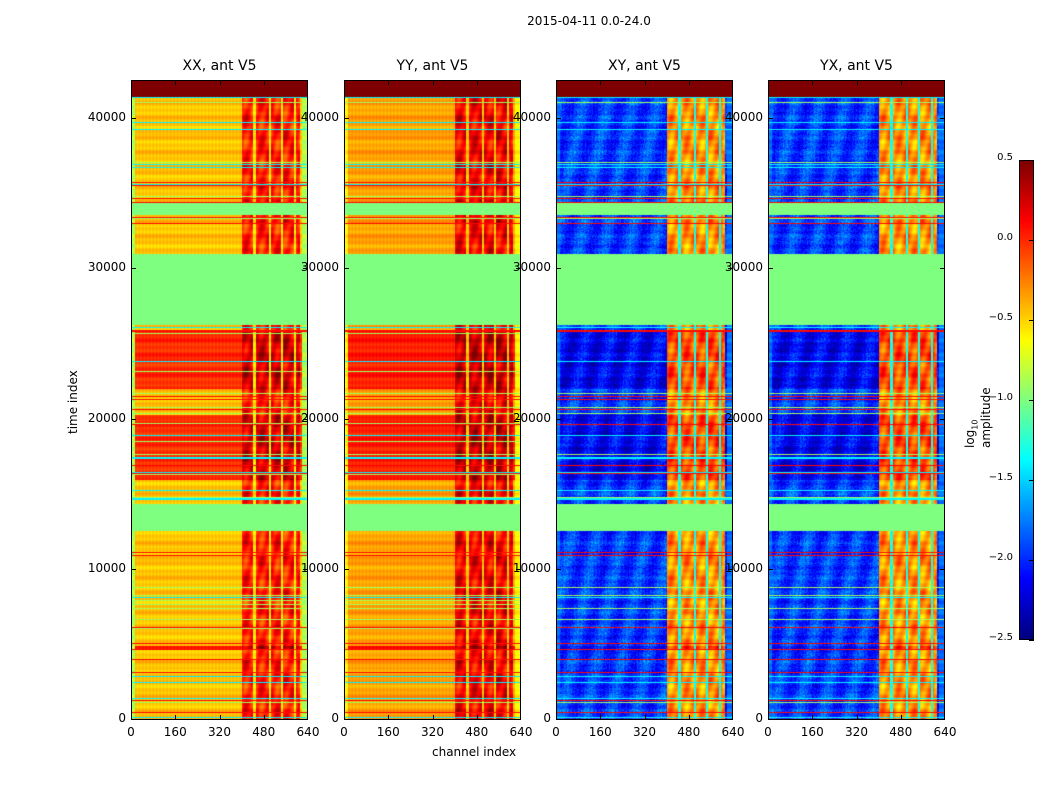 This screenshot has height=800, width=1050. What do you see at coordinates (219, 66) in the screenshot?
I see `panel-title: XX, ant V5` at bounding box center [219, 66].